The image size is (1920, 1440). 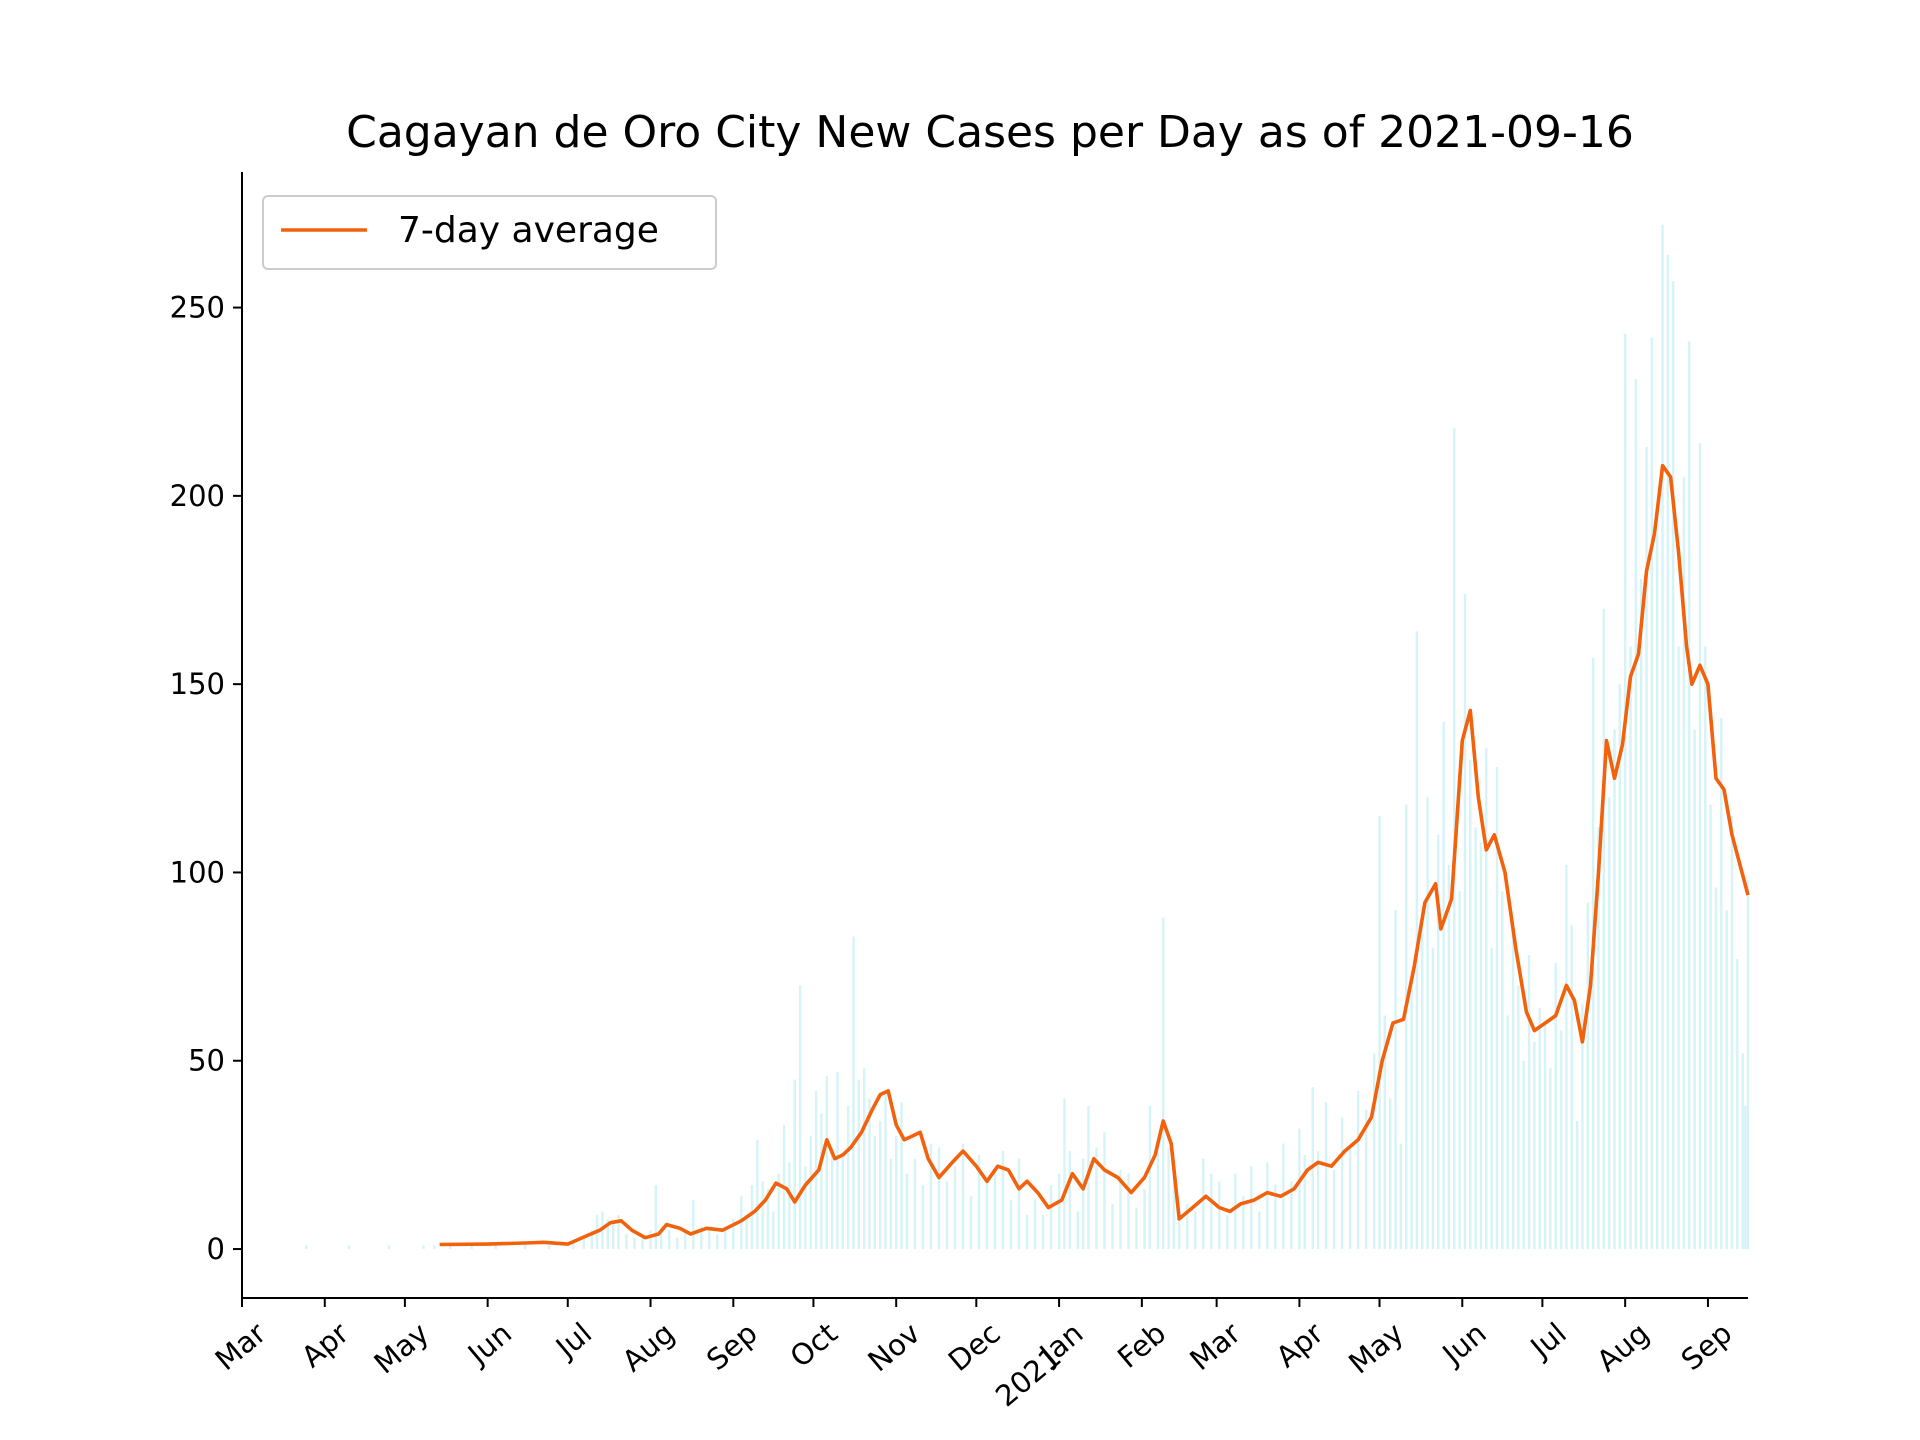 What do you see at coordinates (216, 1249) in the screenshot?
I see `y-tick-label: 0` at bounding box center [216, 1249].